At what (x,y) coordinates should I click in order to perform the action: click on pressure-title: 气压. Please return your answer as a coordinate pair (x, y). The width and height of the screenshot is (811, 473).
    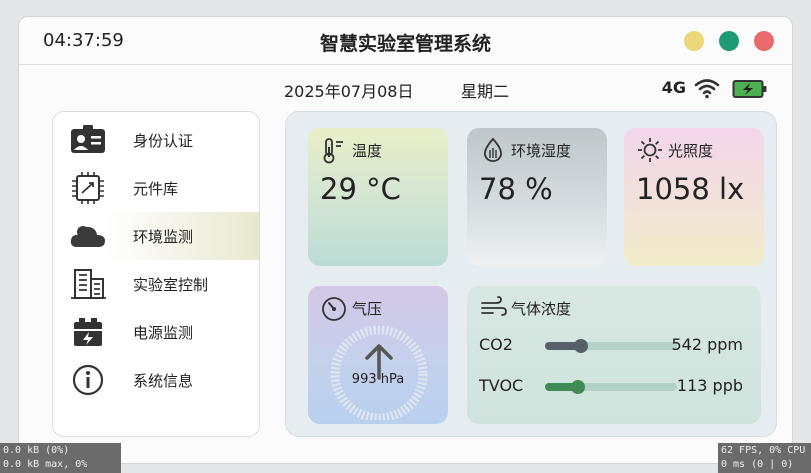
    Looking at the image, I should click on (367, 309).